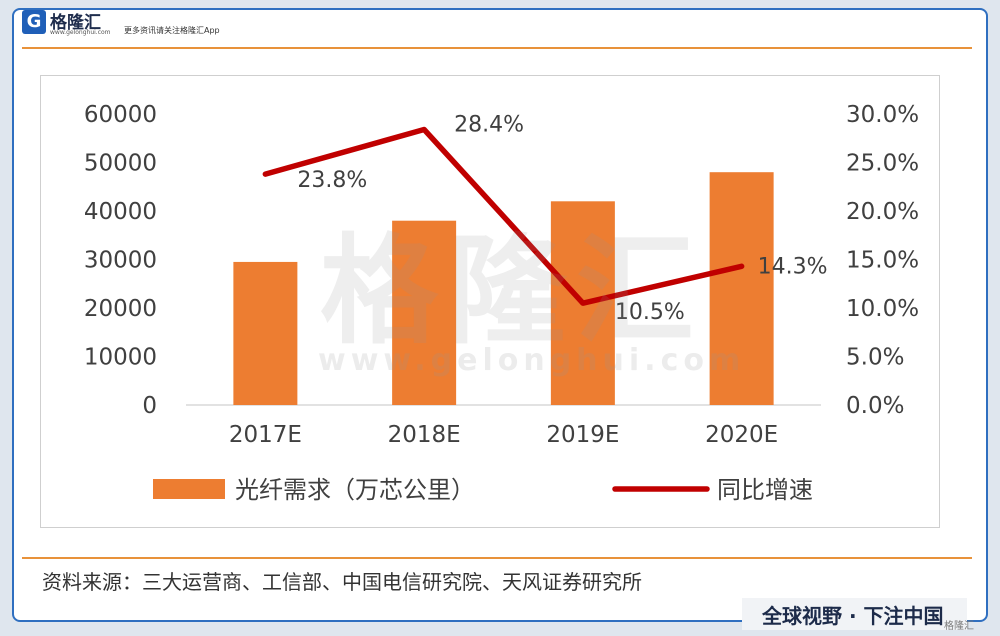  What do you see at coordinates (120, 212) in the screenshot?
I see `y-left-tick-label: 40000` at bounding box center [120, 212].